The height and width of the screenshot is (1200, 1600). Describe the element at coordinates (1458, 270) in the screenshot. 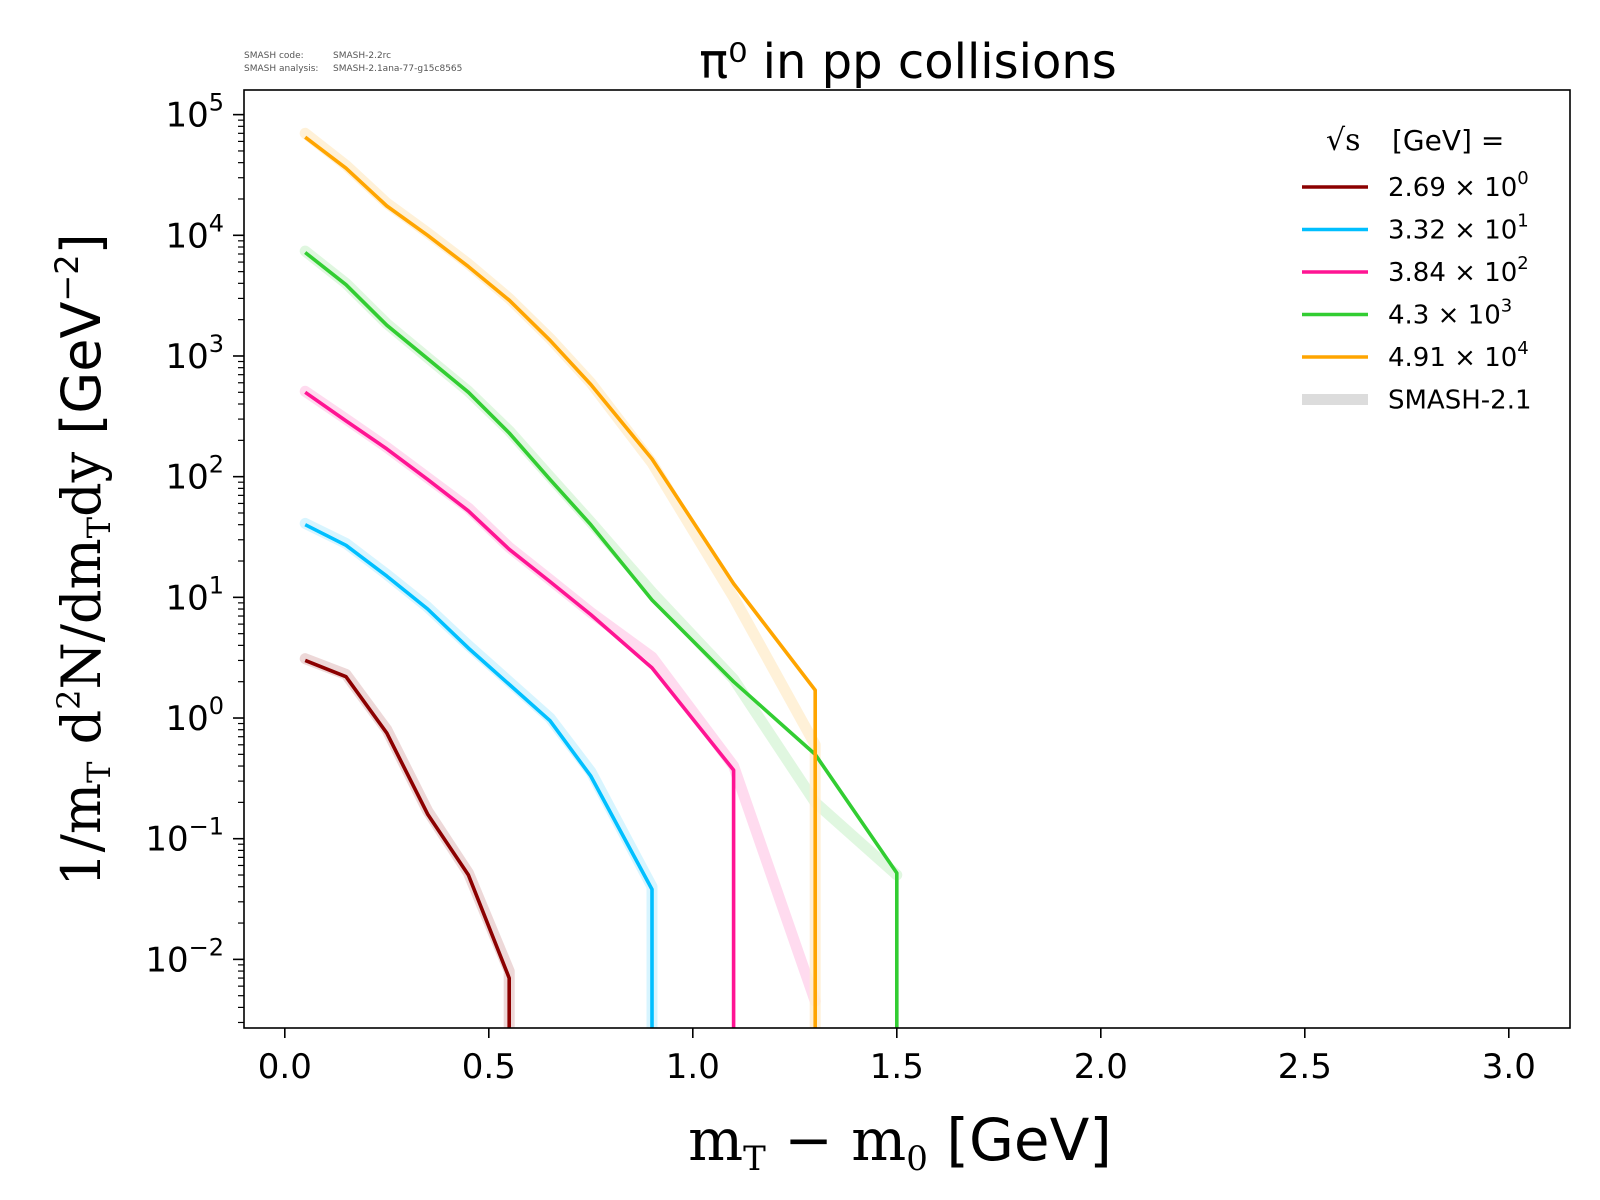

I see `legend-label-2: 3.84 × 10²` at that location.